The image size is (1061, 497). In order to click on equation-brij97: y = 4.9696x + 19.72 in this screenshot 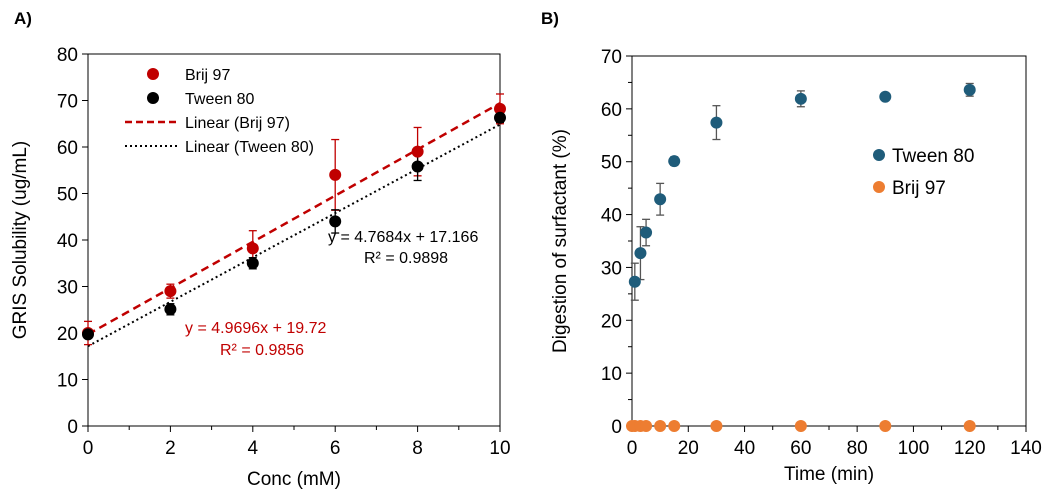, I will do `click(256, 328)`.